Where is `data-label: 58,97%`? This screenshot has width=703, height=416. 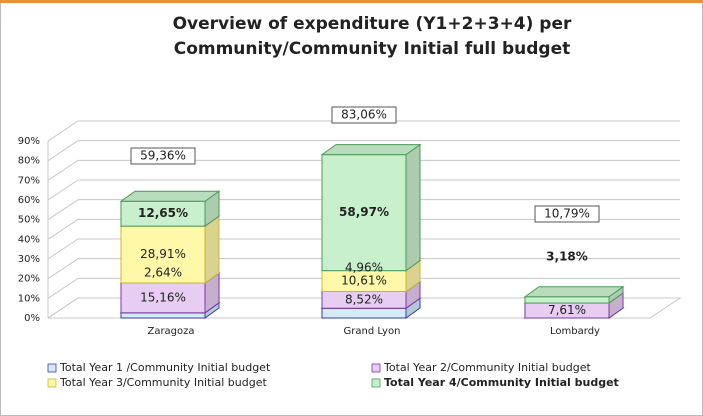
data-label: 58,97% is located at coordinates (364, 212).